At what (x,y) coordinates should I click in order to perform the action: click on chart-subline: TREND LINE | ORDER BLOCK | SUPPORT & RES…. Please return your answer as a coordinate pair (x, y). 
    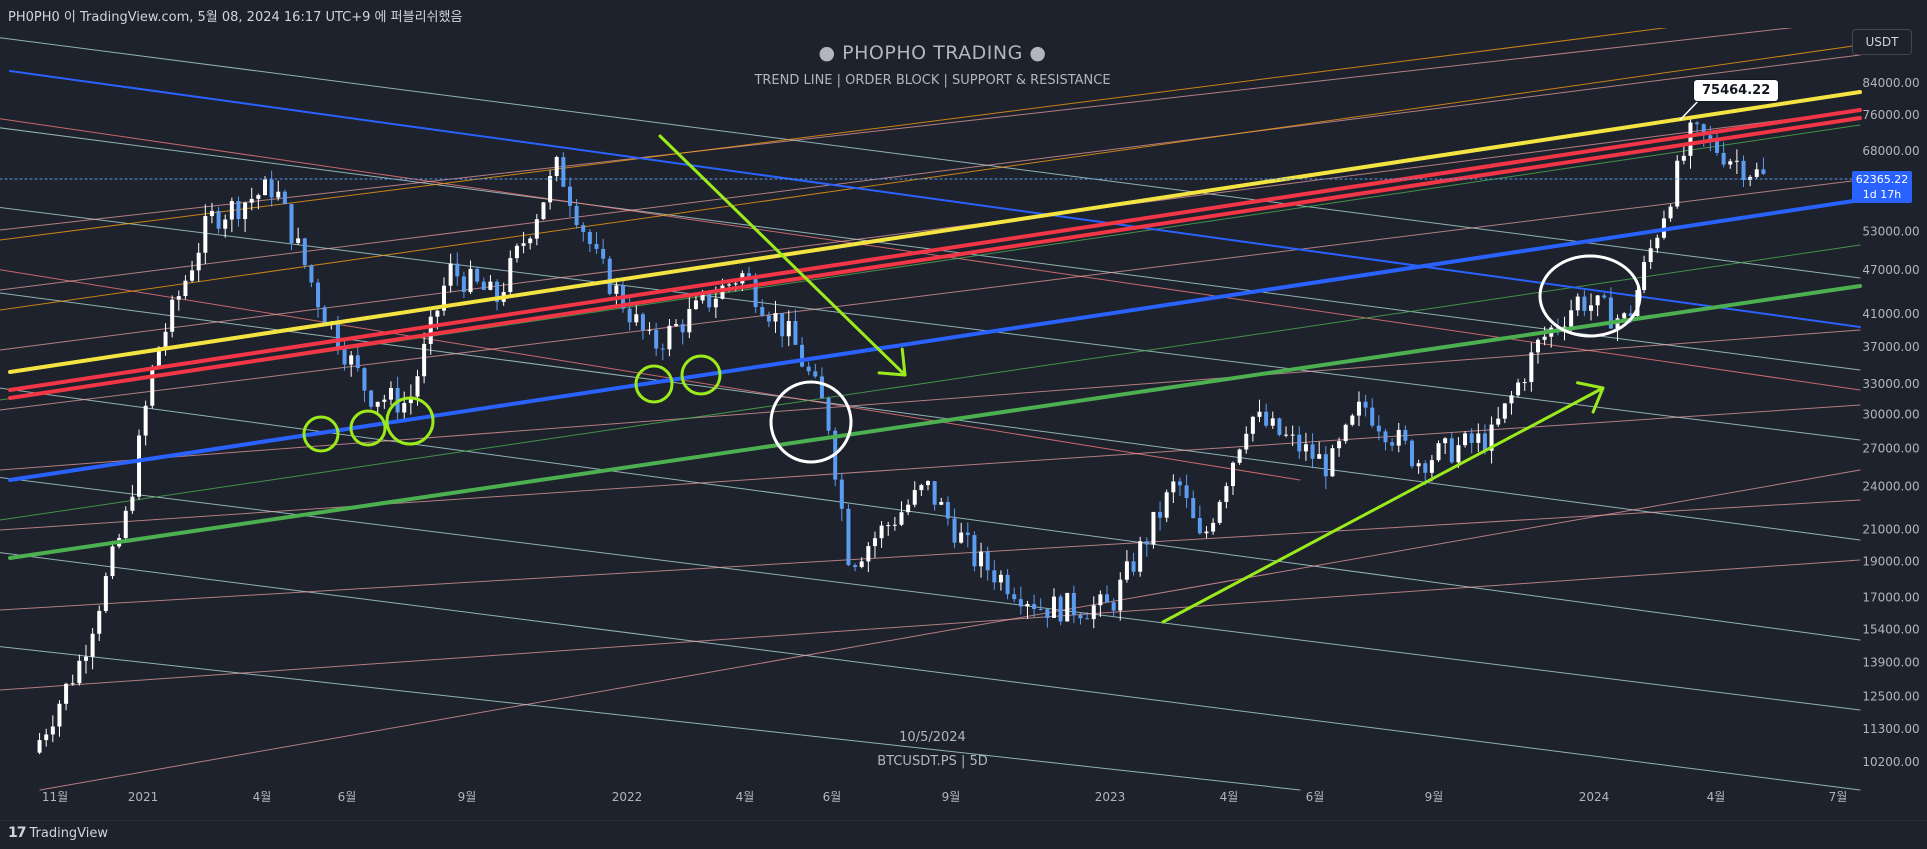
    Looking at the image, I should click on (932, 80).